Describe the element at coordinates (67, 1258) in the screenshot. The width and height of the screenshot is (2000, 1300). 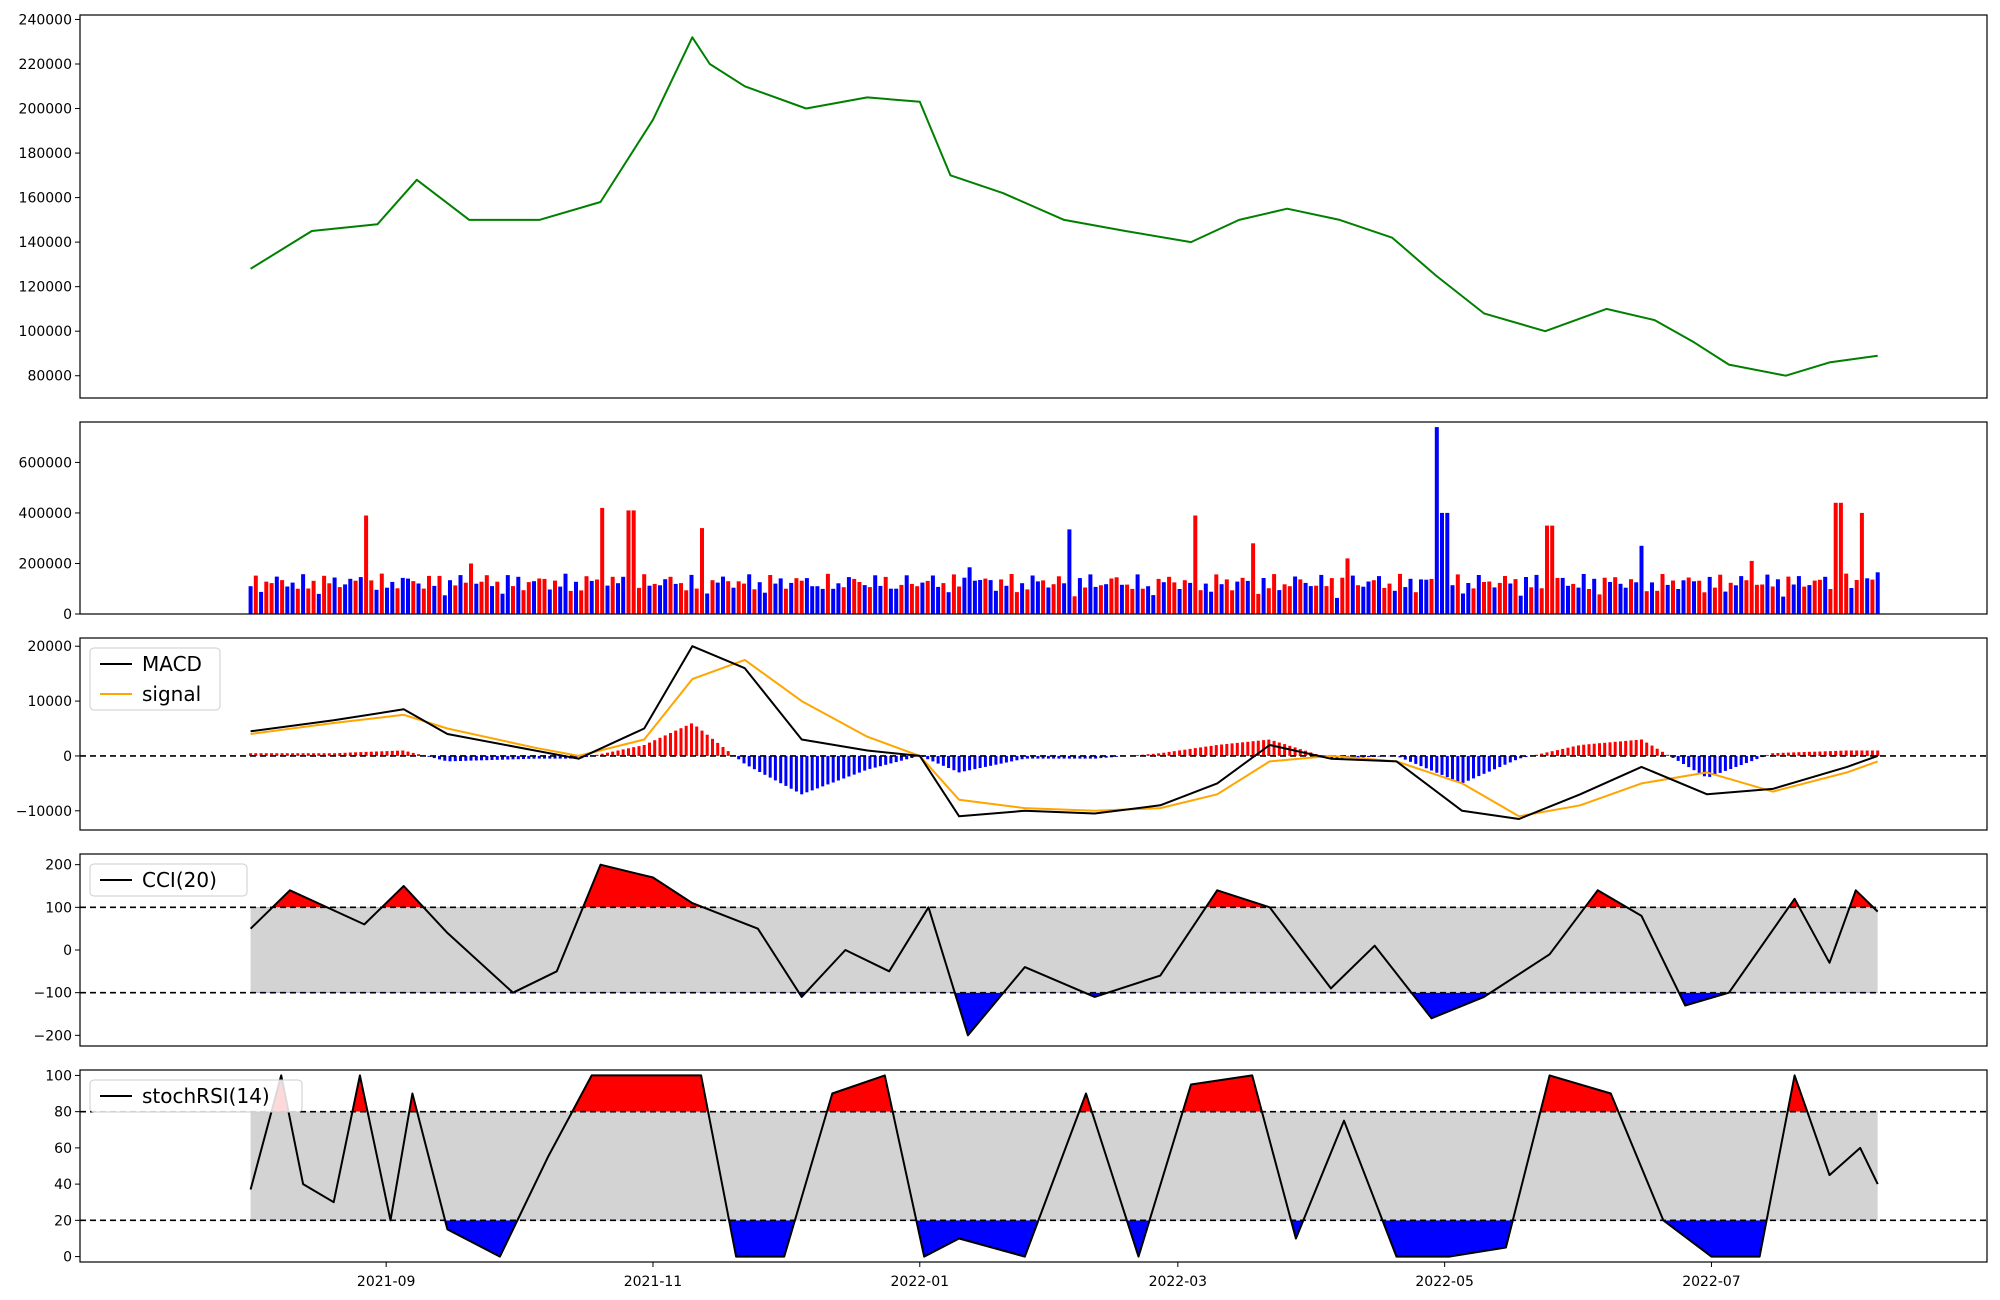
I see `stochrsi-ytick-label: 0` at that location.